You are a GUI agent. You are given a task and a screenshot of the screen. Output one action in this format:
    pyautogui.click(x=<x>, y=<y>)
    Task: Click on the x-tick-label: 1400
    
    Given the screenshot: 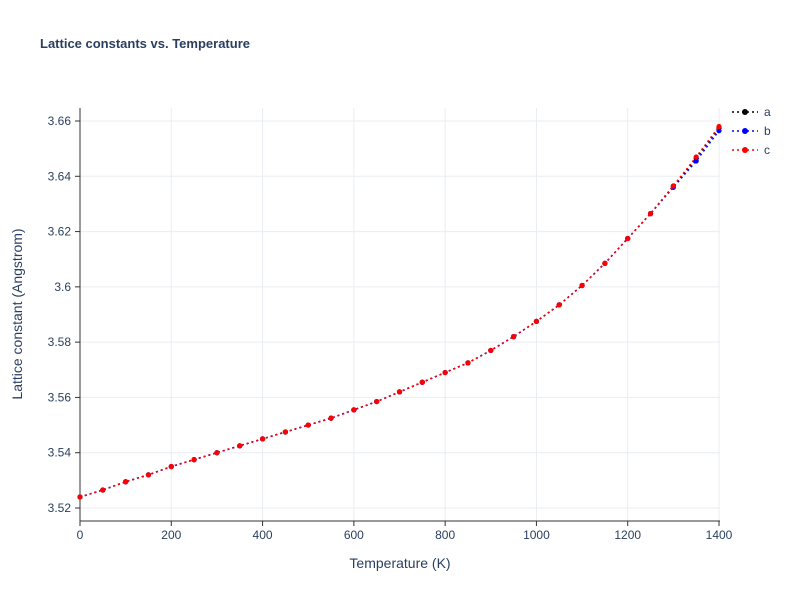 What is the action you would take?
    pyautogui.click(x=719, y=535)
    